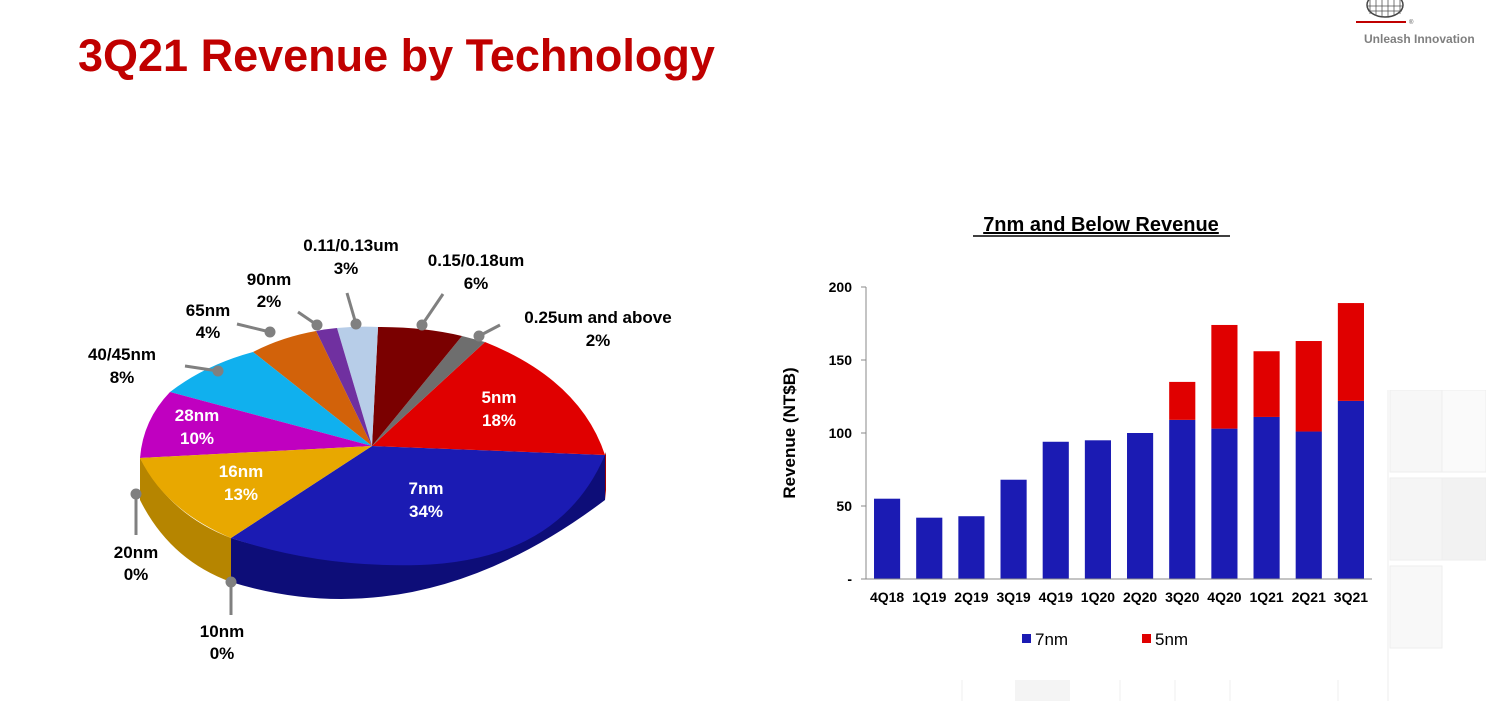  Describe the element at coordinates (197, 438) in the screenshot. I see `pie-pct-28nm: 10%` at that location.